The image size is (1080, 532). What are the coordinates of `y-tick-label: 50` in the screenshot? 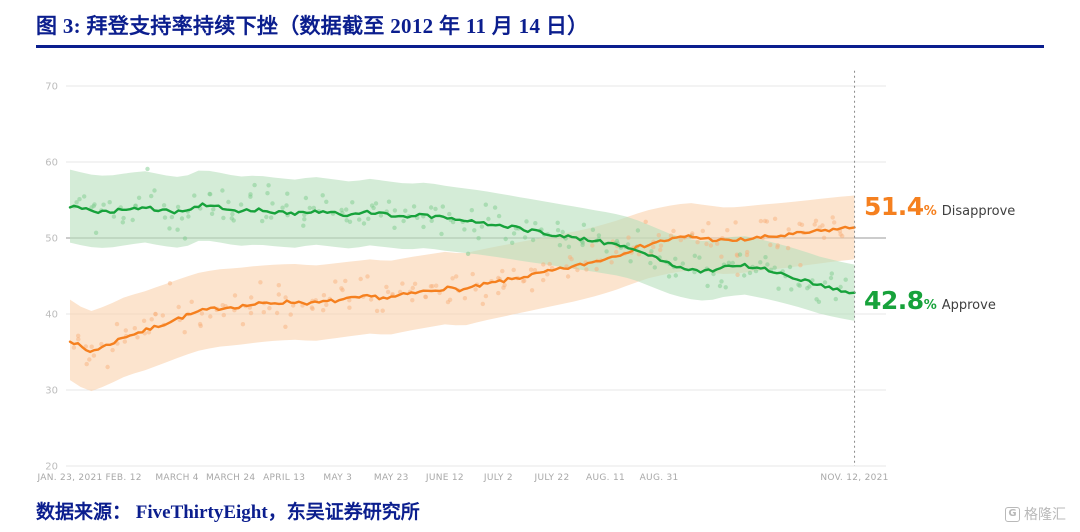 It's located at (51, 239).